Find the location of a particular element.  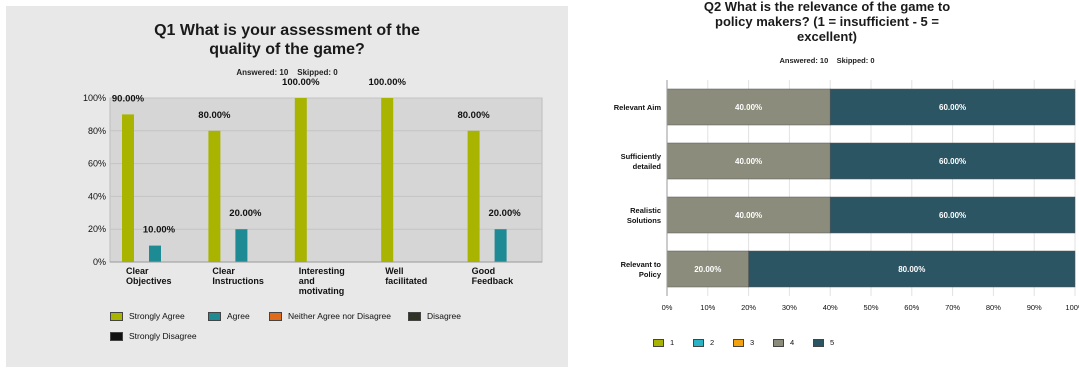

q1-y-tick-label: 100% is located at coordinates (94, 98).